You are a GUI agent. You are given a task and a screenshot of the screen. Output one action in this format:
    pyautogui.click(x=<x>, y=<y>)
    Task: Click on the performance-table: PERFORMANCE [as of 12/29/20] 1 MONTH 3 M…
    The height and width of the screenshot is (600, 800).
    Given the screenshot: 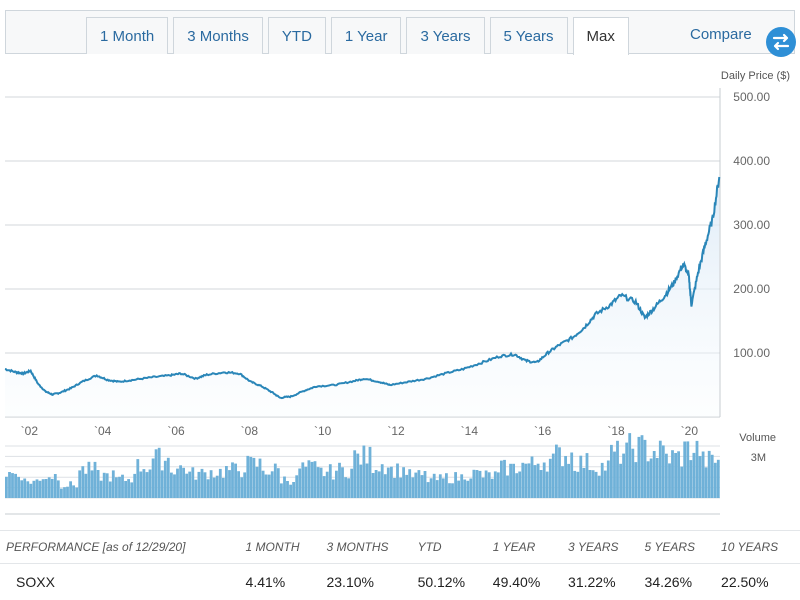 What is the action you would take?
    pyautogui.click(x=400, y=565)
    